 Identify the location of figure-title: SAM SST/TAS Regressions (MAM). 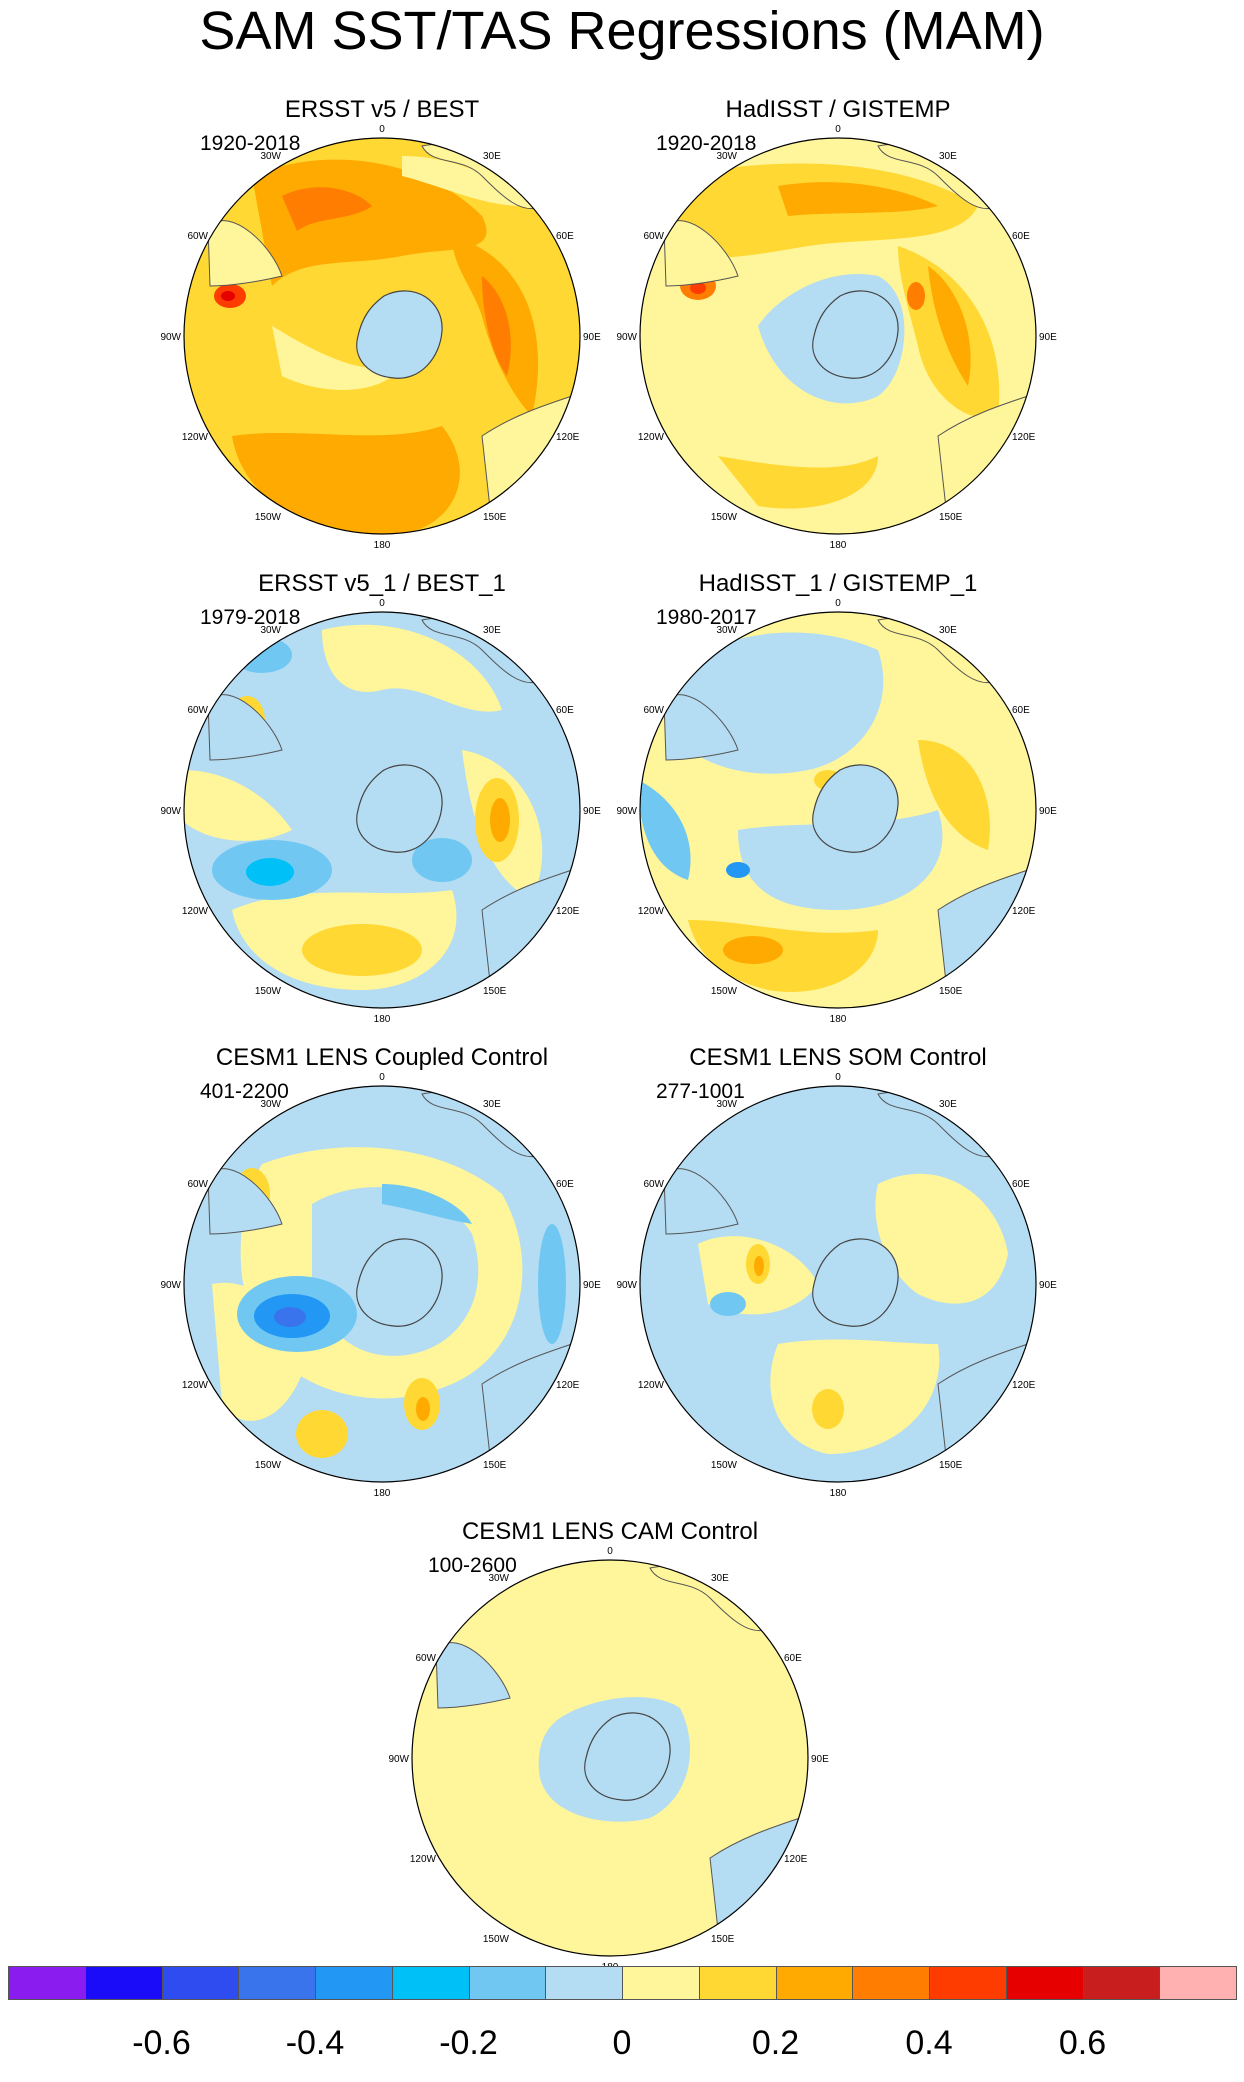
(622, 31).